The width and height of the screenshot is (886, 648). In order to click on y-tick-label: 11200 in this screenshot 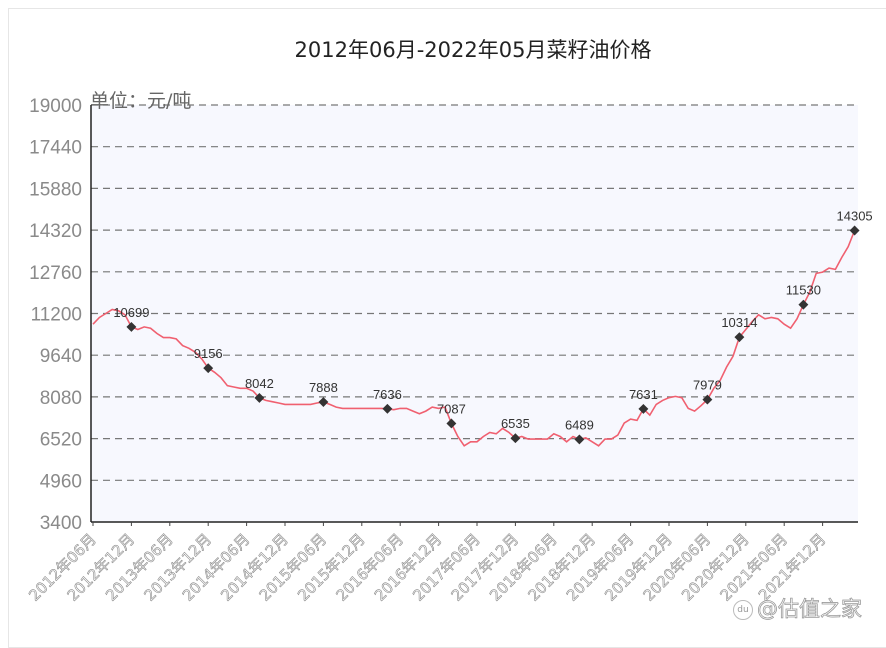, I will do `click(56, 315)`.